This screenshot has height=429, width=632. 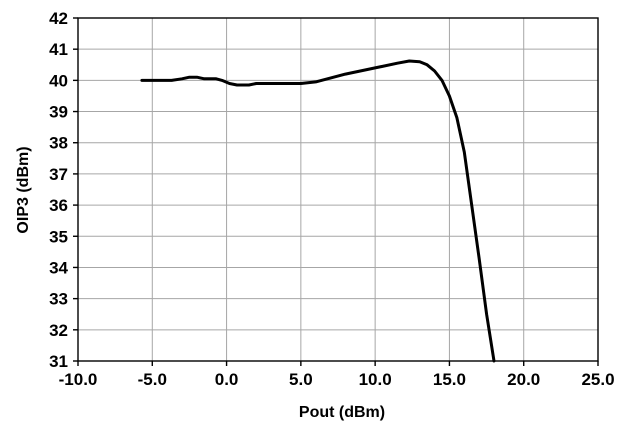 I want to click on y-tick-label: 32, so click(x=58, y=330).